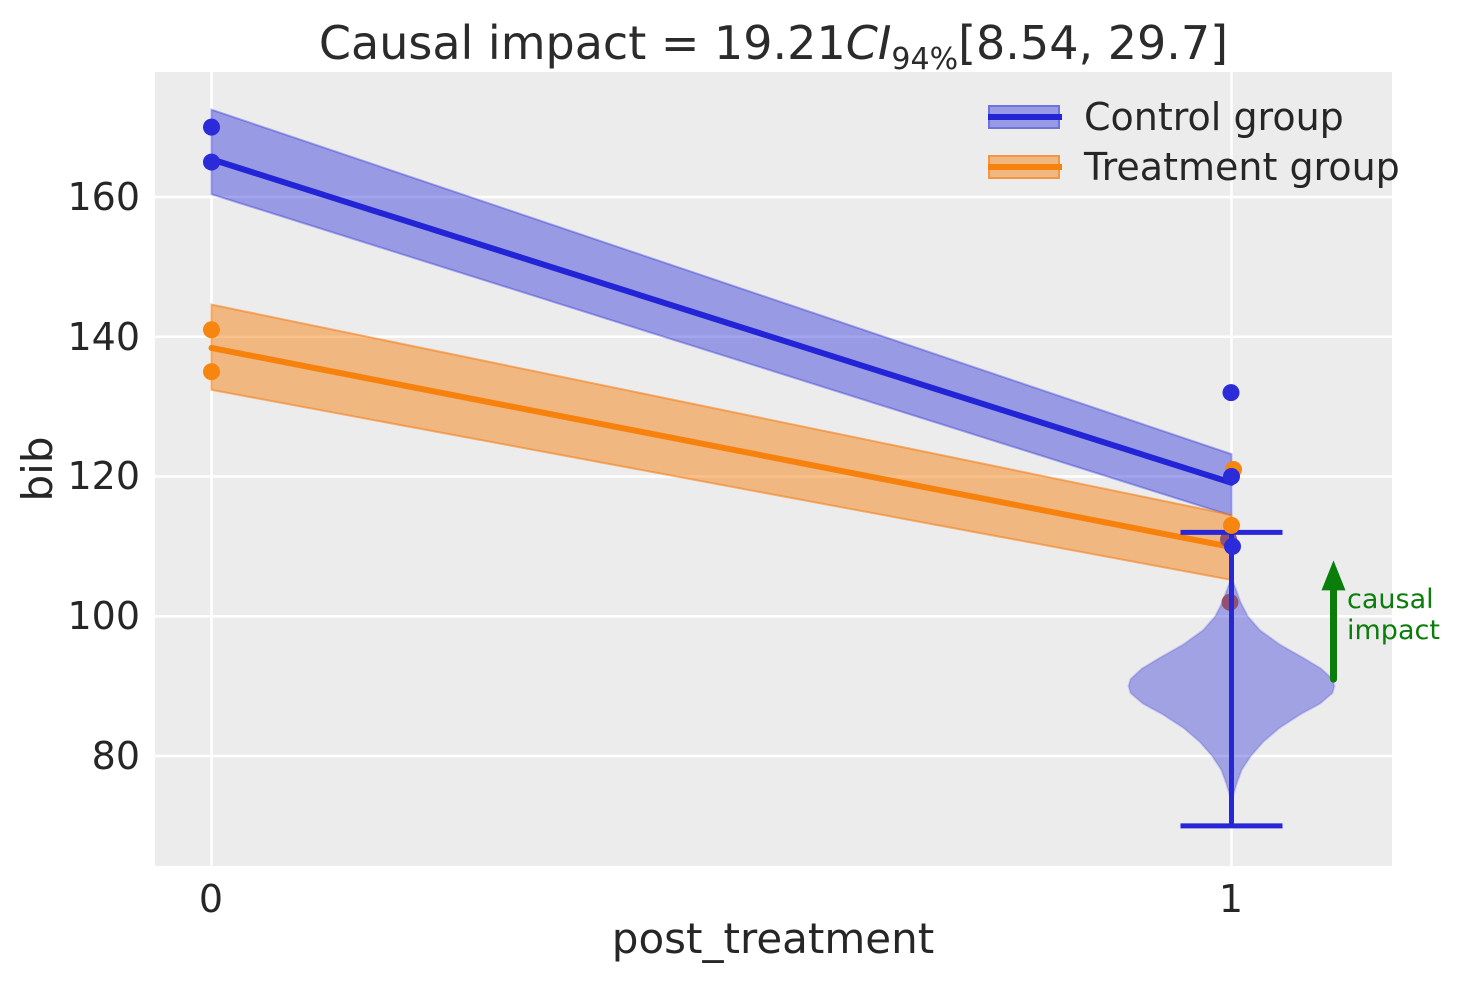 The image size is (1463, 983). I want to click on x-tick-0: 0, so click(211, 899).